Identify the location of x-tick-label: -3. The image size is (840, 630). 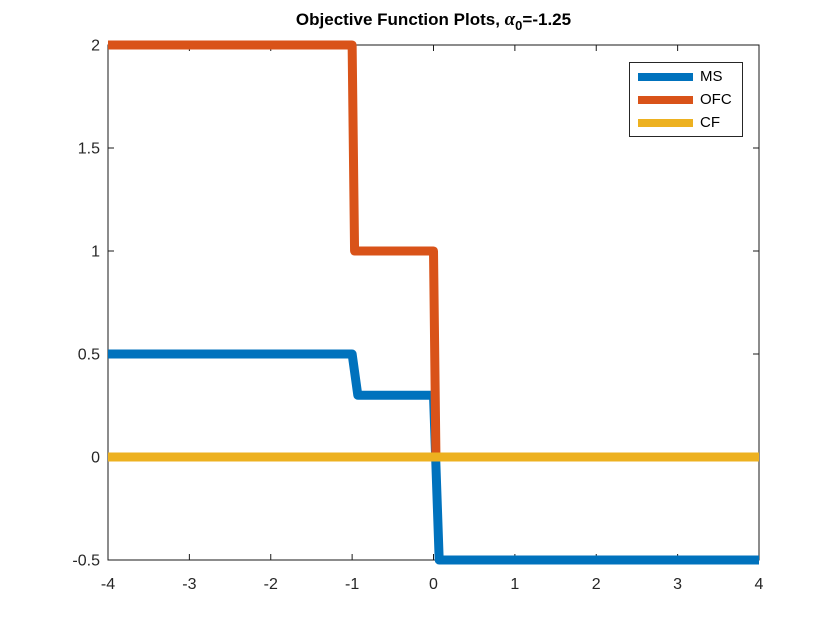
(189, 584).